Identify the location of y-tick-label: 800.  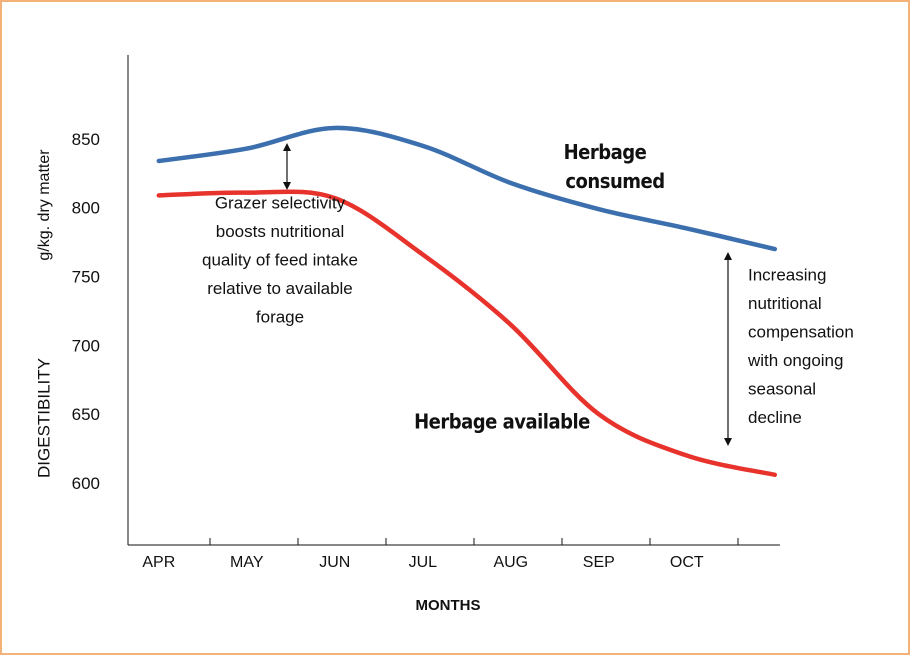
(86, 208).